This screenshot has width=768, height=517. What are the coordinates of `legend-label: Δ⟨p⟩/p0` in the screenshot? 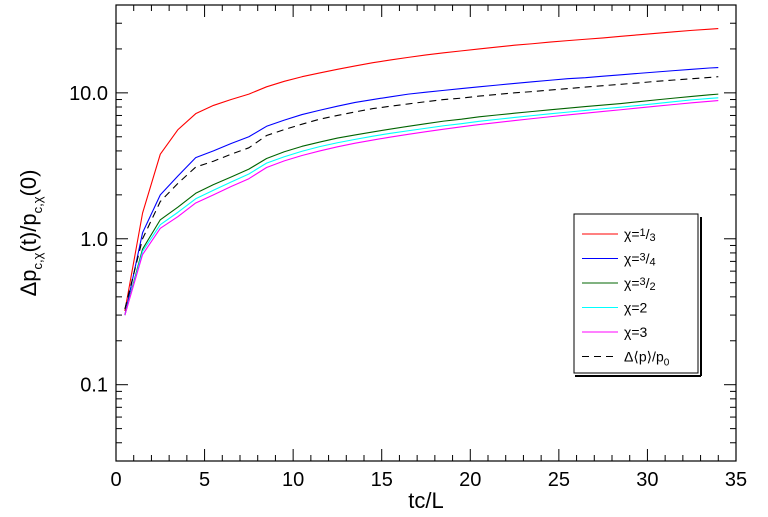 It's located at (647, 359).